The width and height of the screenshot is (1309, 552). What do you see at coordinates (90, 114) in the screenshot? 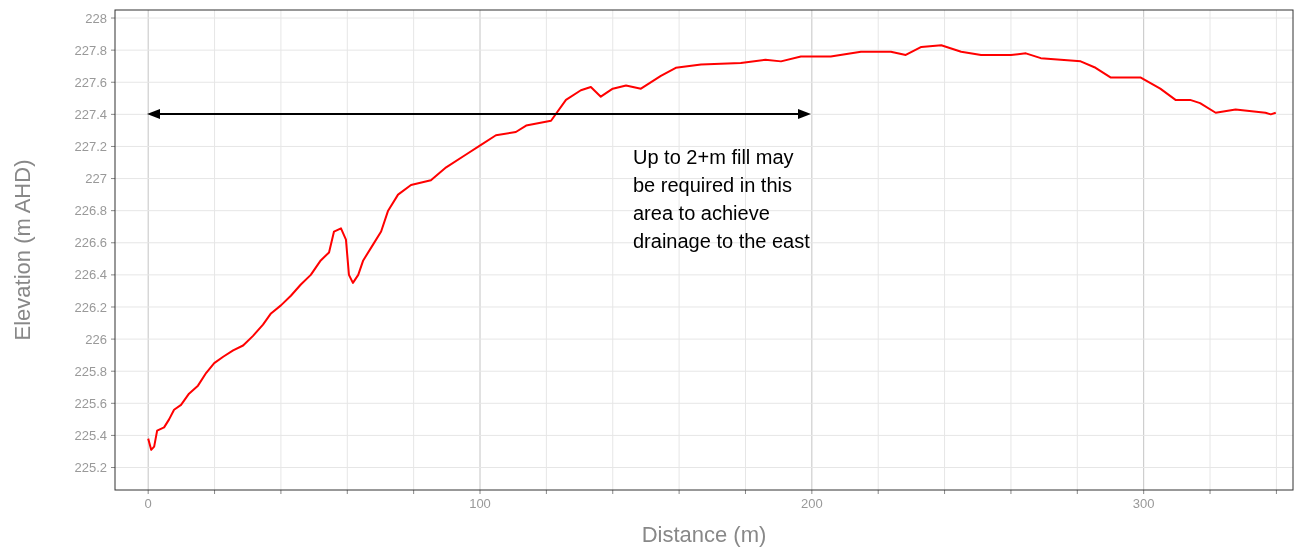
I see `y-tick-label: 227.4` at bounding box center [90, 114].